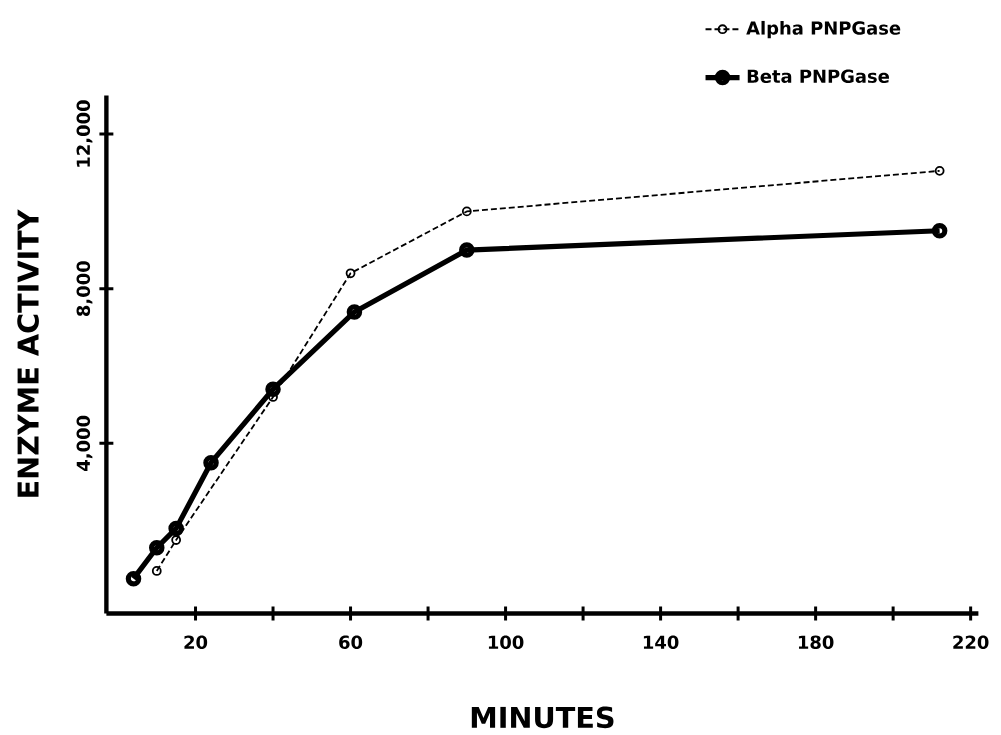 Image resolution: width=1001 pixels, height=735 pixels. What do you see at coordinates (351, 642) in the screenshot?
I see `x-tick-label: 60` at bounding box center [351, 642].